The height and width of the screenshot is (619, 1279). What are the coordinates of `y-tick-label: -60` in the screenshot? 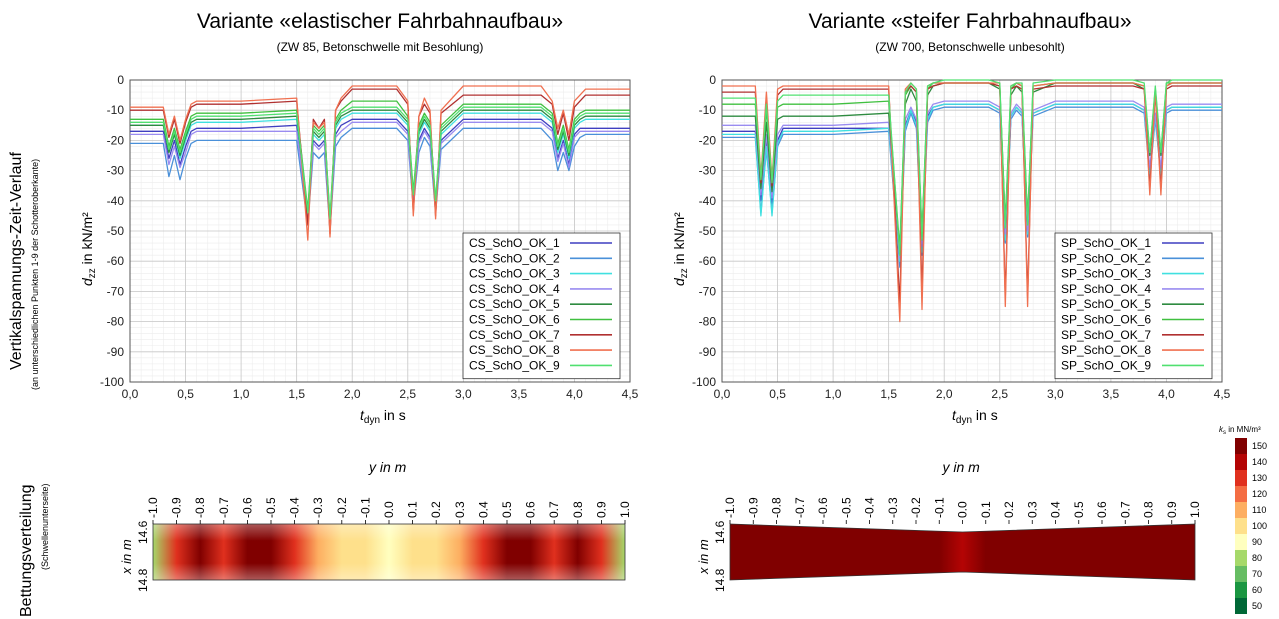 It's located at (116, 261).